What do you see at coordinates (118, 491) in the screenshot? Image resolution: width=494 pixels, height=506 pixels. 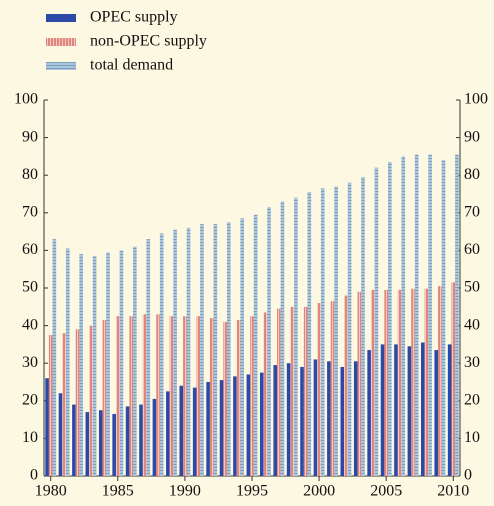 I see `x-tick-label: 1985` at bounding box center [118, 491].